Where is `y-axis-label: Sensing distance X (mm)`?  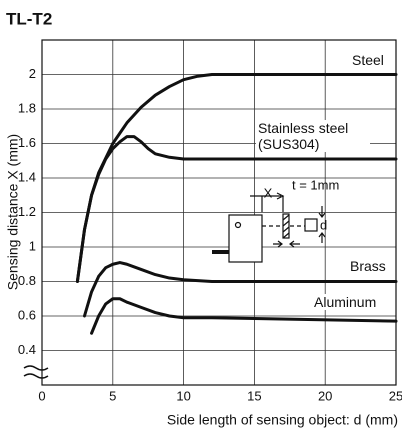 y-axis-label: Sensing distance X (mm) is located at coordinates (13, 212).